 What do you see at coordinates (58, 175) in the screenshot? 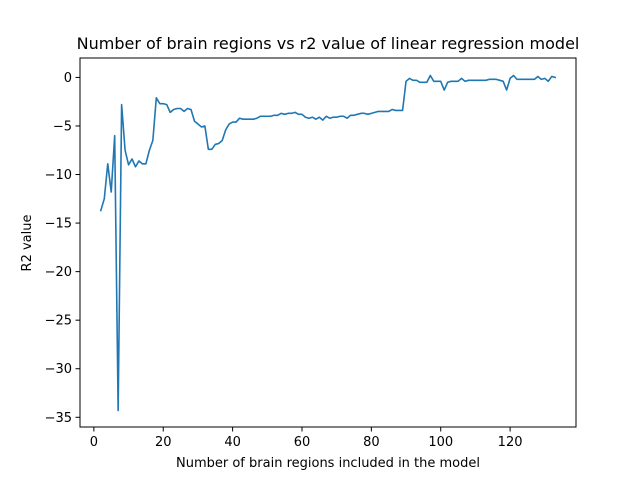
I see `y-tick-label: −10` at bounding box center [58, 175].